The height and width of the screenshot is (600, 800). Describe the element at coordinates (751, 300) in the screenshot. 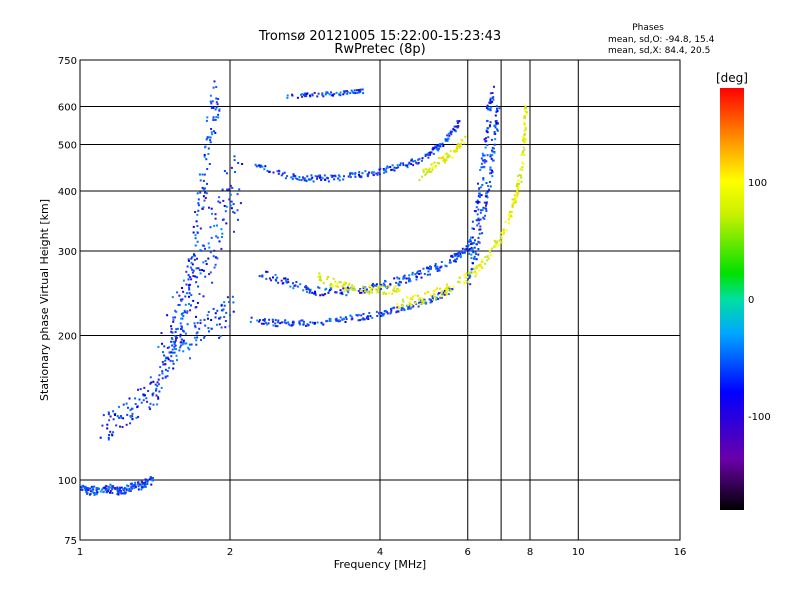

I see `colorbar-tick-label: 0` at that location.